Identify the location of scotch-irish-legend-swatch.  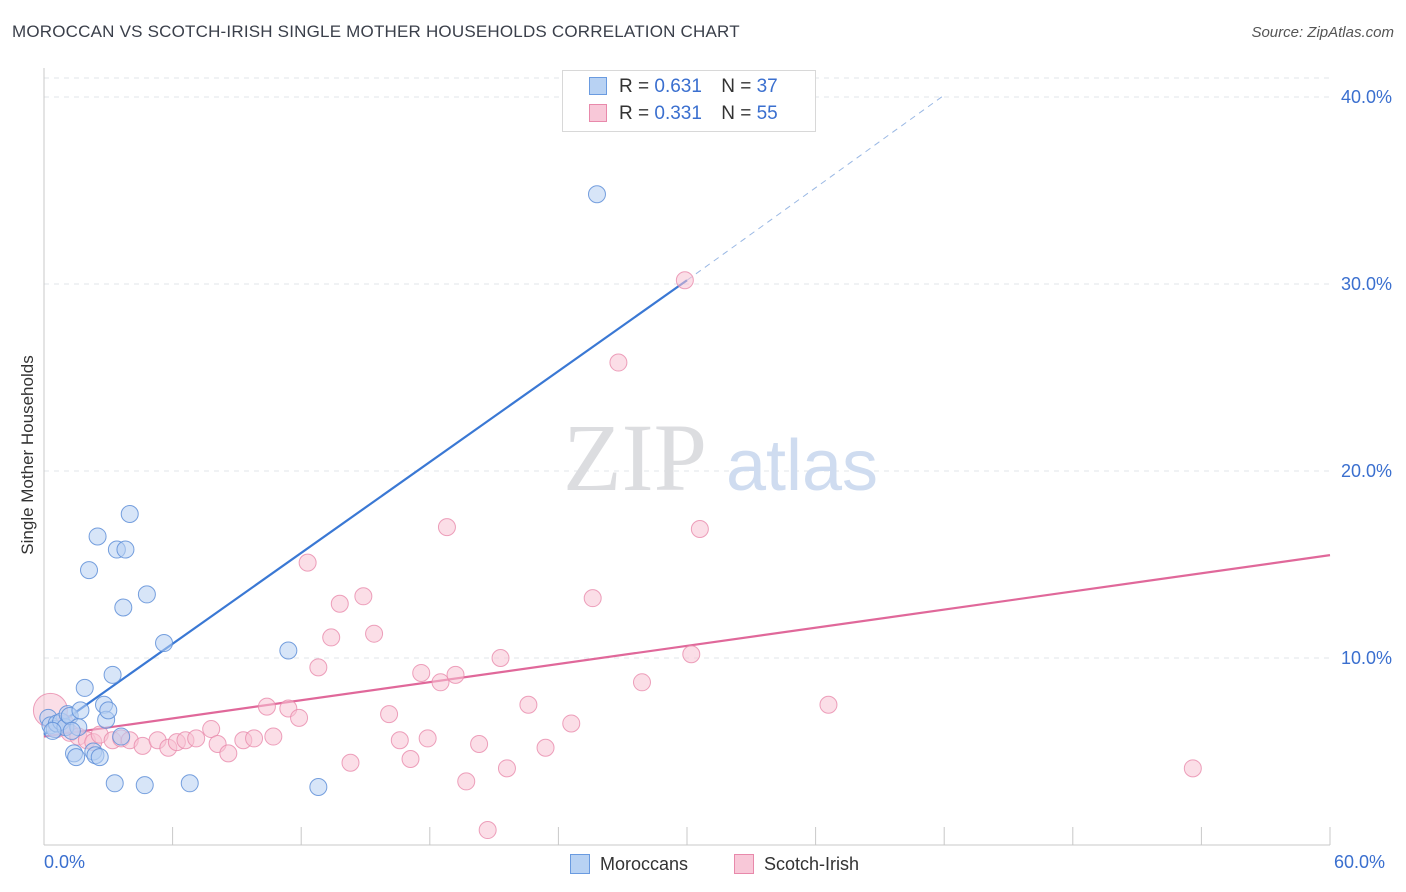
(744, 864).